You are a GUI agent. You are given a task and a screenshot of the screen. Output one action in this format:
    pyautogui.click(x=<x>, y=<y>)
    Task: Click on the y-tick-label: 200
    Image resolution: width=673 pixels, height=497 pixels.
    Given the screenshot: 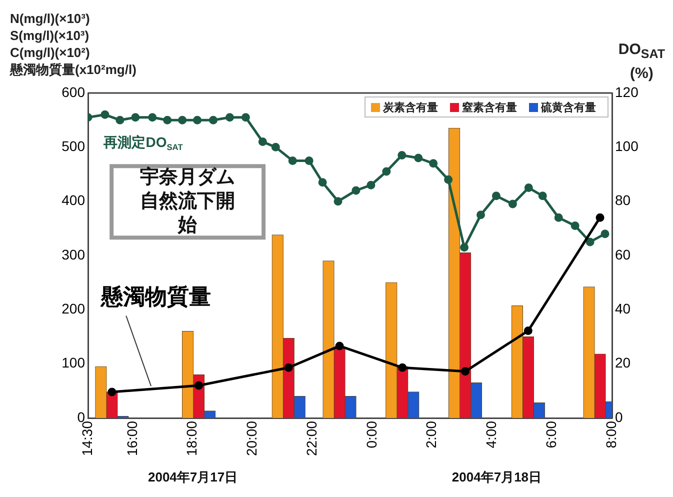 What is the action you would take?
    pyautogui.click(x=74, y=308)
    